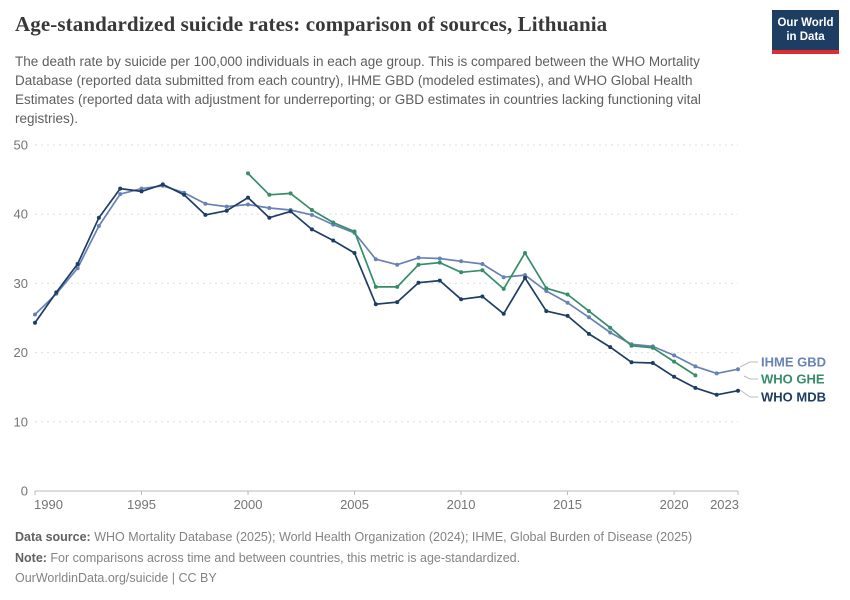 The width and height of the screenshot is (850, 600). I want to click on x-axis-label-2010: 2010, so click(461, 504).